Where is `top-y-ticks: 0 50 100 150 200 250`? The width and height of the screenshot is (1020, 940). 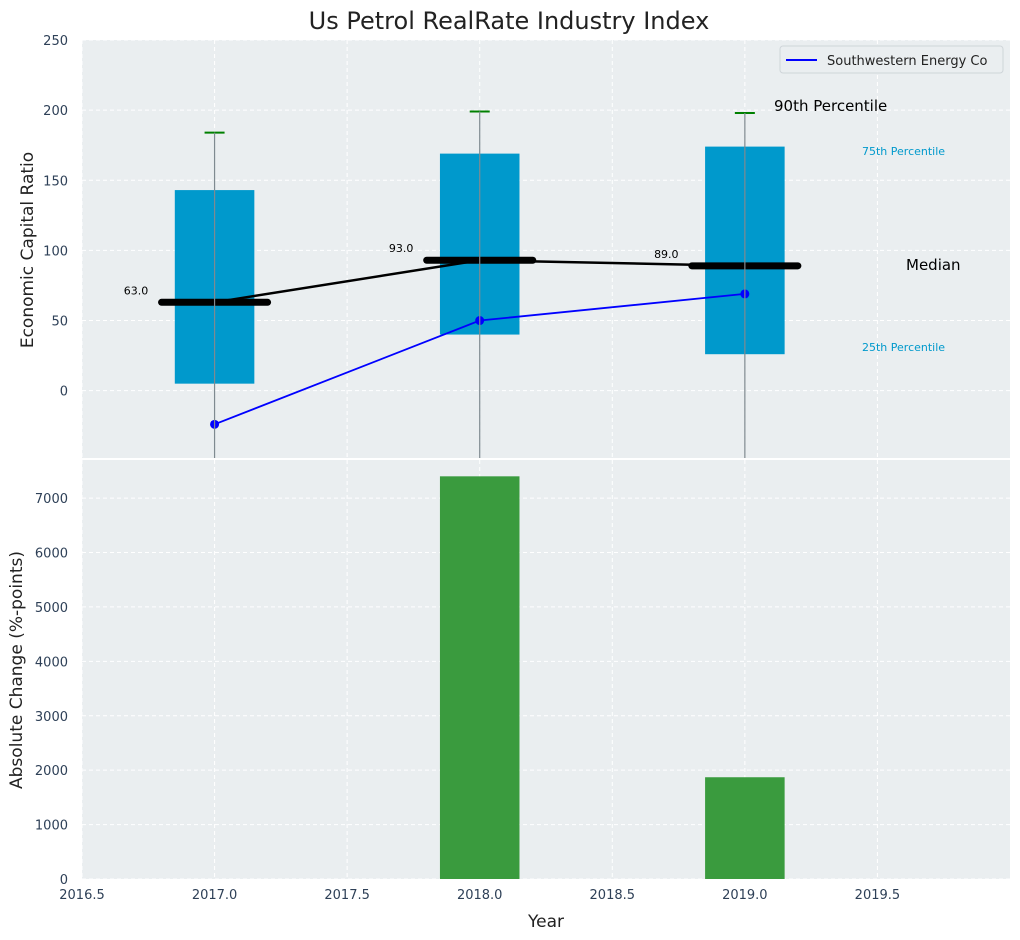 top-y-ticks: 0 50 100 150 200 250 is located at coordinates (55, 217).